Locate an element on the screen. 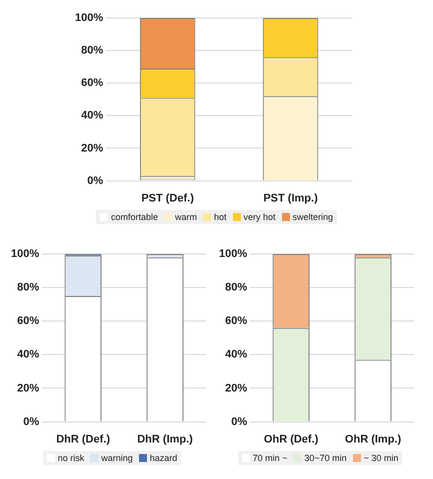  legend-label: warning is located at coordinates (117, 458).